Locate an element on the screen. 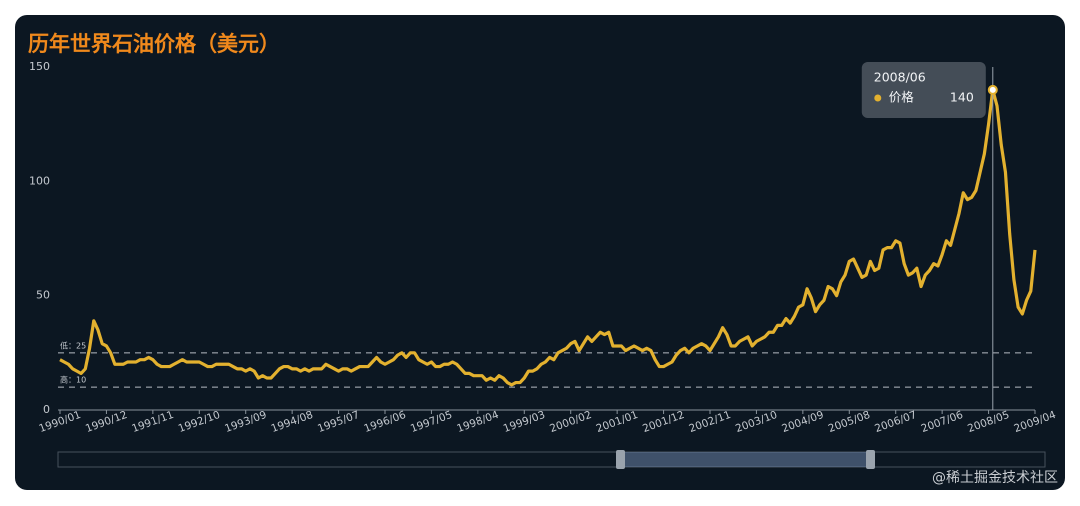  y-tick-label: 150 is located at coordinates (39, 66).